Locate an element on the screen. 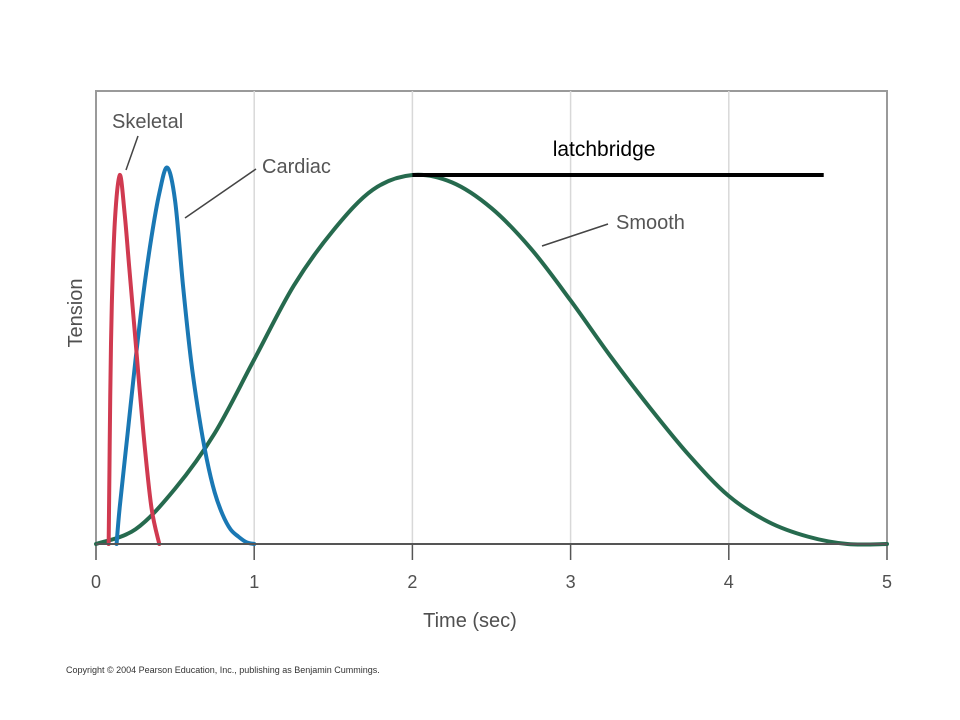 Image resolution: width=960 pixels, height=720 pixels. x-tick-label: 1 is located at coordinates (254, 582).